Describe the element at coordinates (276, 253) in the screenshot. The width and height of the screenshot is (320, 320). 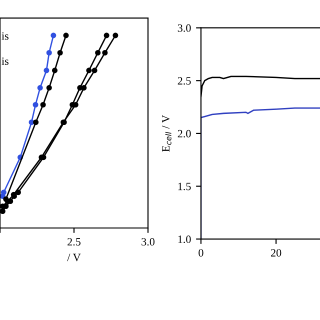
I see `x-tick-label: 20` at that location.